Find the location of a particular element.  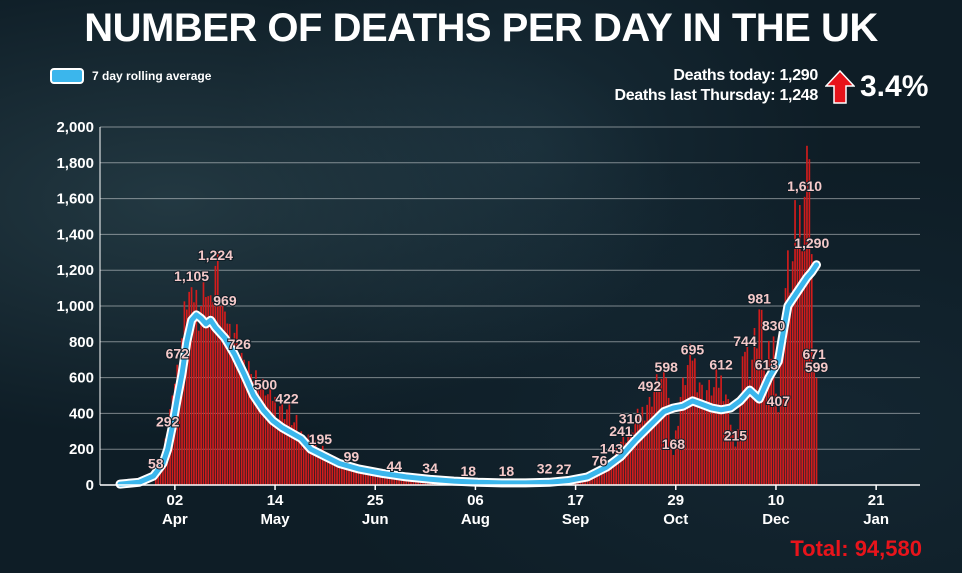

x-tick-month: May is located at coordinates (275, 519).